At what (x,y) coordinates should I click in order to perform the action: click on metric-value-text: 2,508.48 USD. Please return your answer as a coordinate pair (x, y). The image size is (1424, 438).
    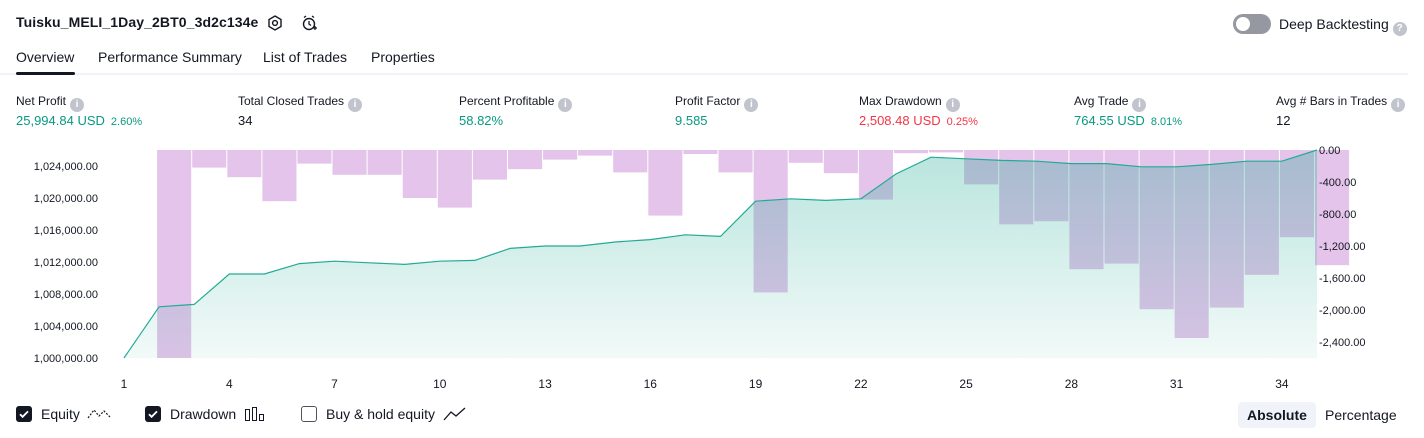
    Looking at the image, I should click on (900, 120).